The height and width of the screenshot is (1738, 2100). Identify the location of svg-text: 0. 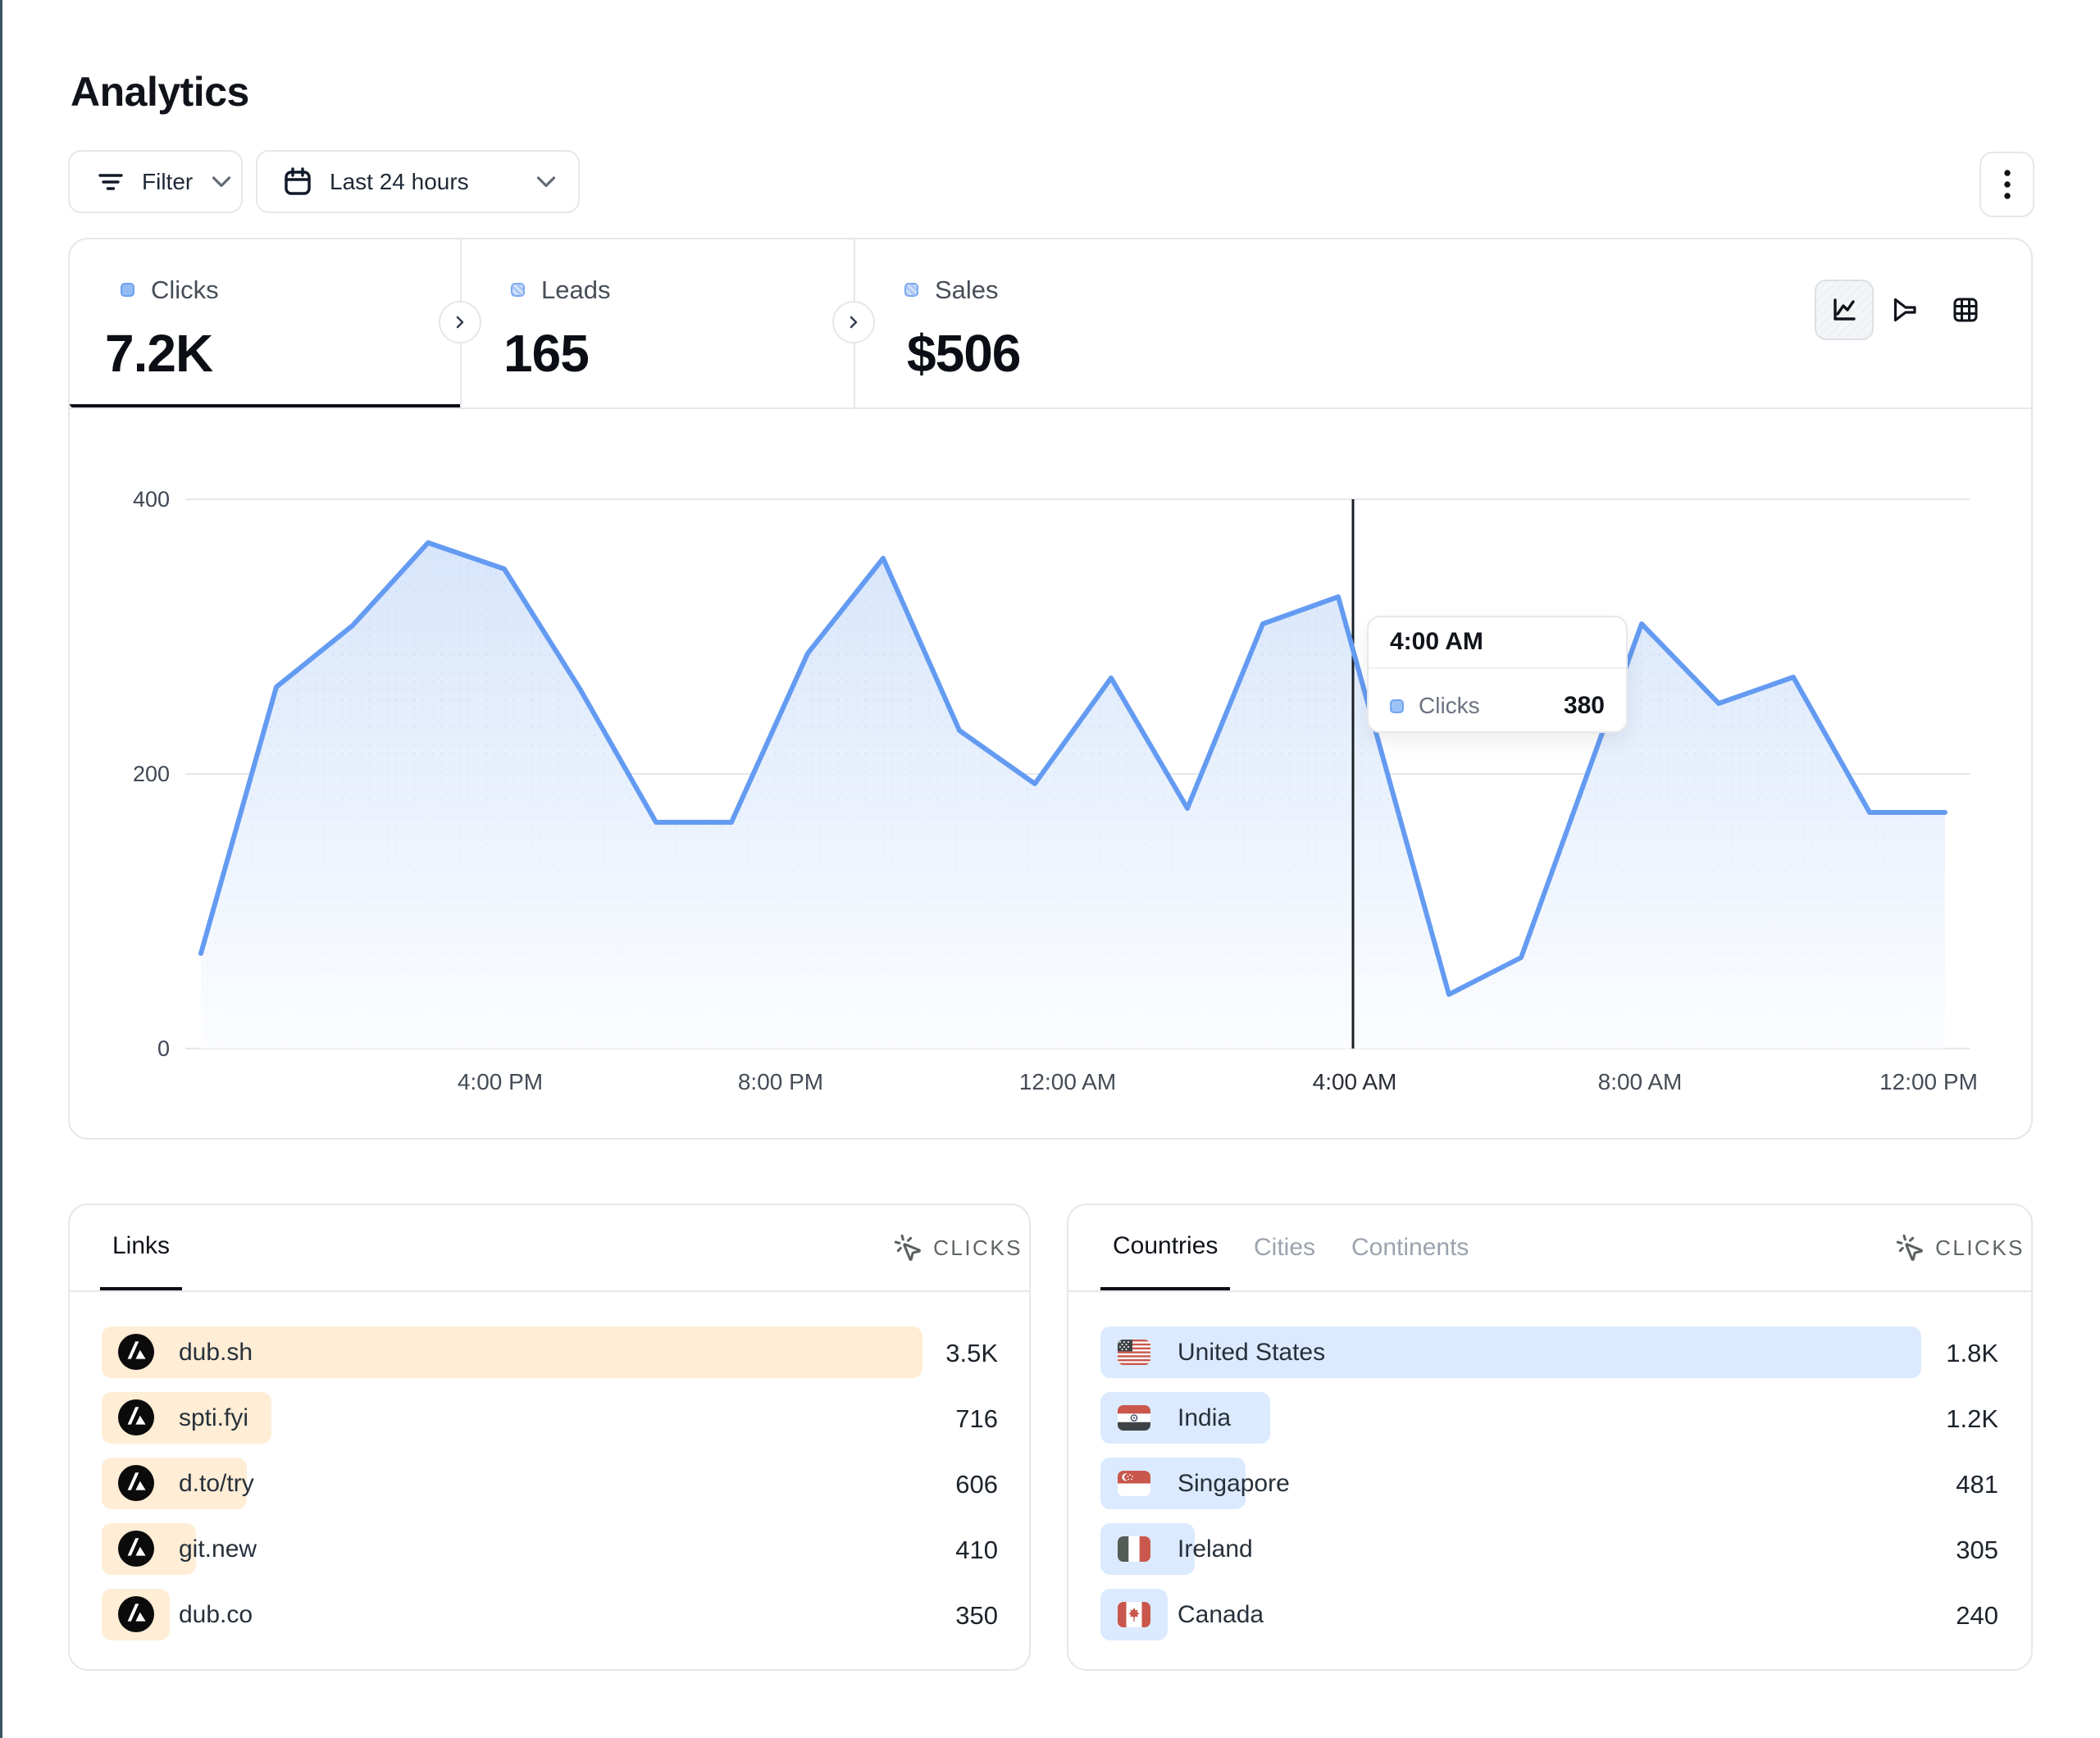
(163, 1048).